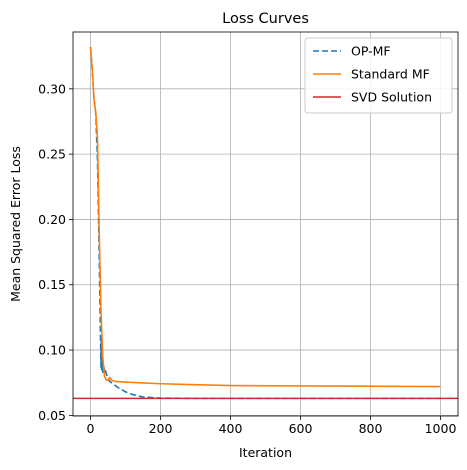 This screenshot has height=470, width=467. What do you see at coordinates (91, 428) in the screenshot?
I see `x-tick-label: 0` at bounding box center [91, 428].